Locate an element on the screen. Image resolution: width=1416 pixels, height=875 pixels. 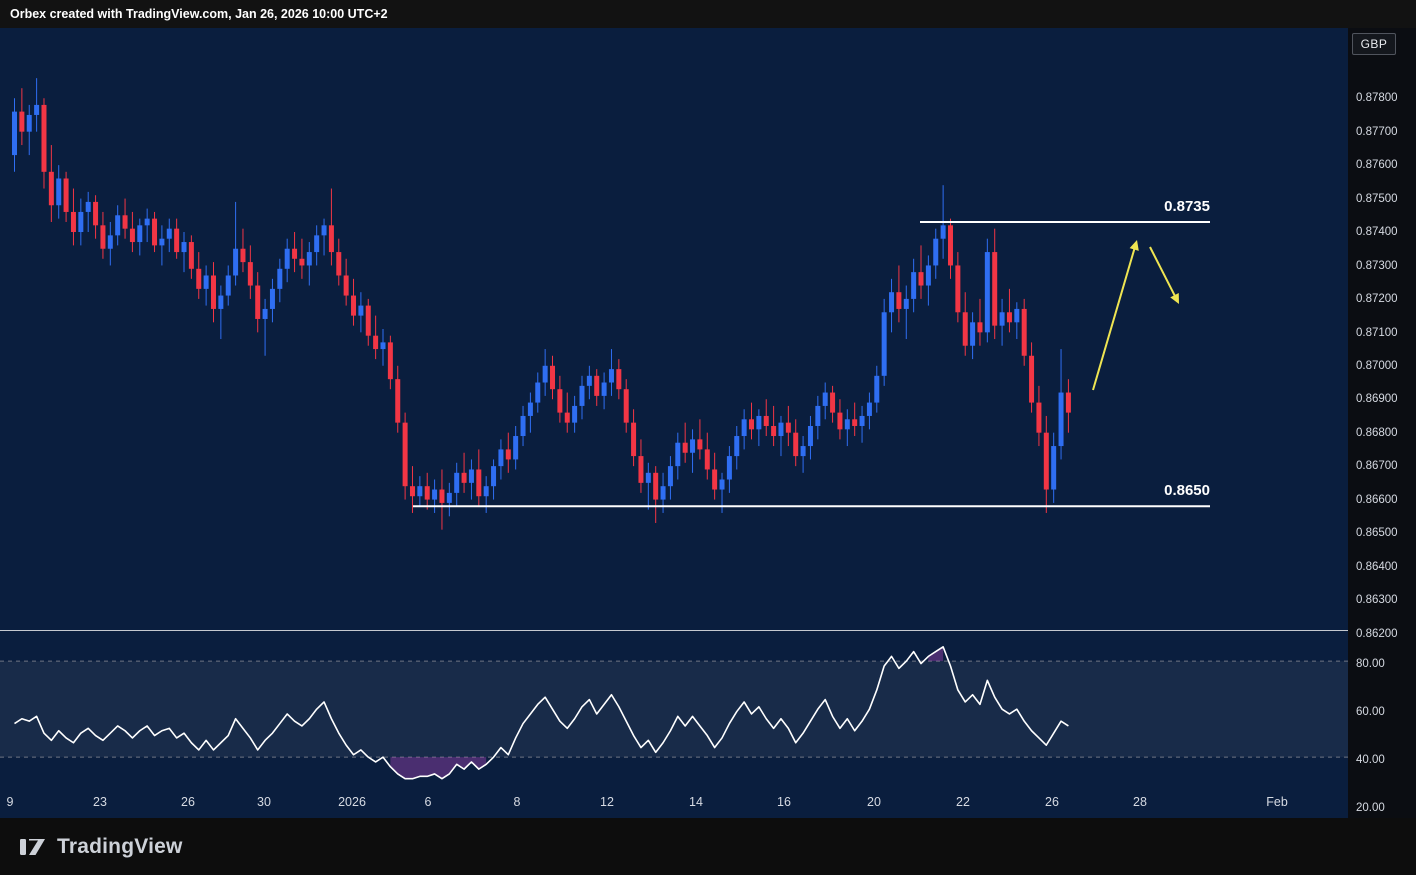
time-label: 16 is located at coordinates (784, 802).